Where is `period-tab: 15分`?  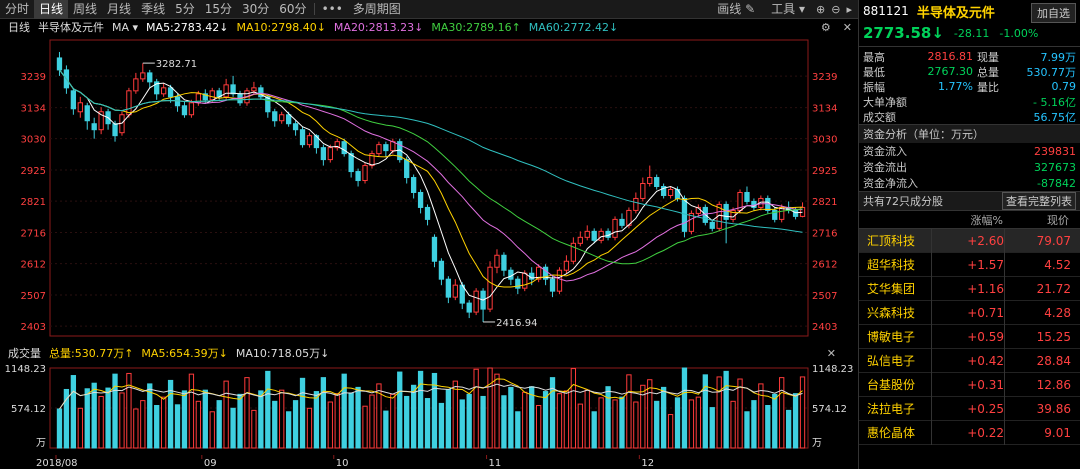 period-tab: 15分 is located at coordinates (218, 8).